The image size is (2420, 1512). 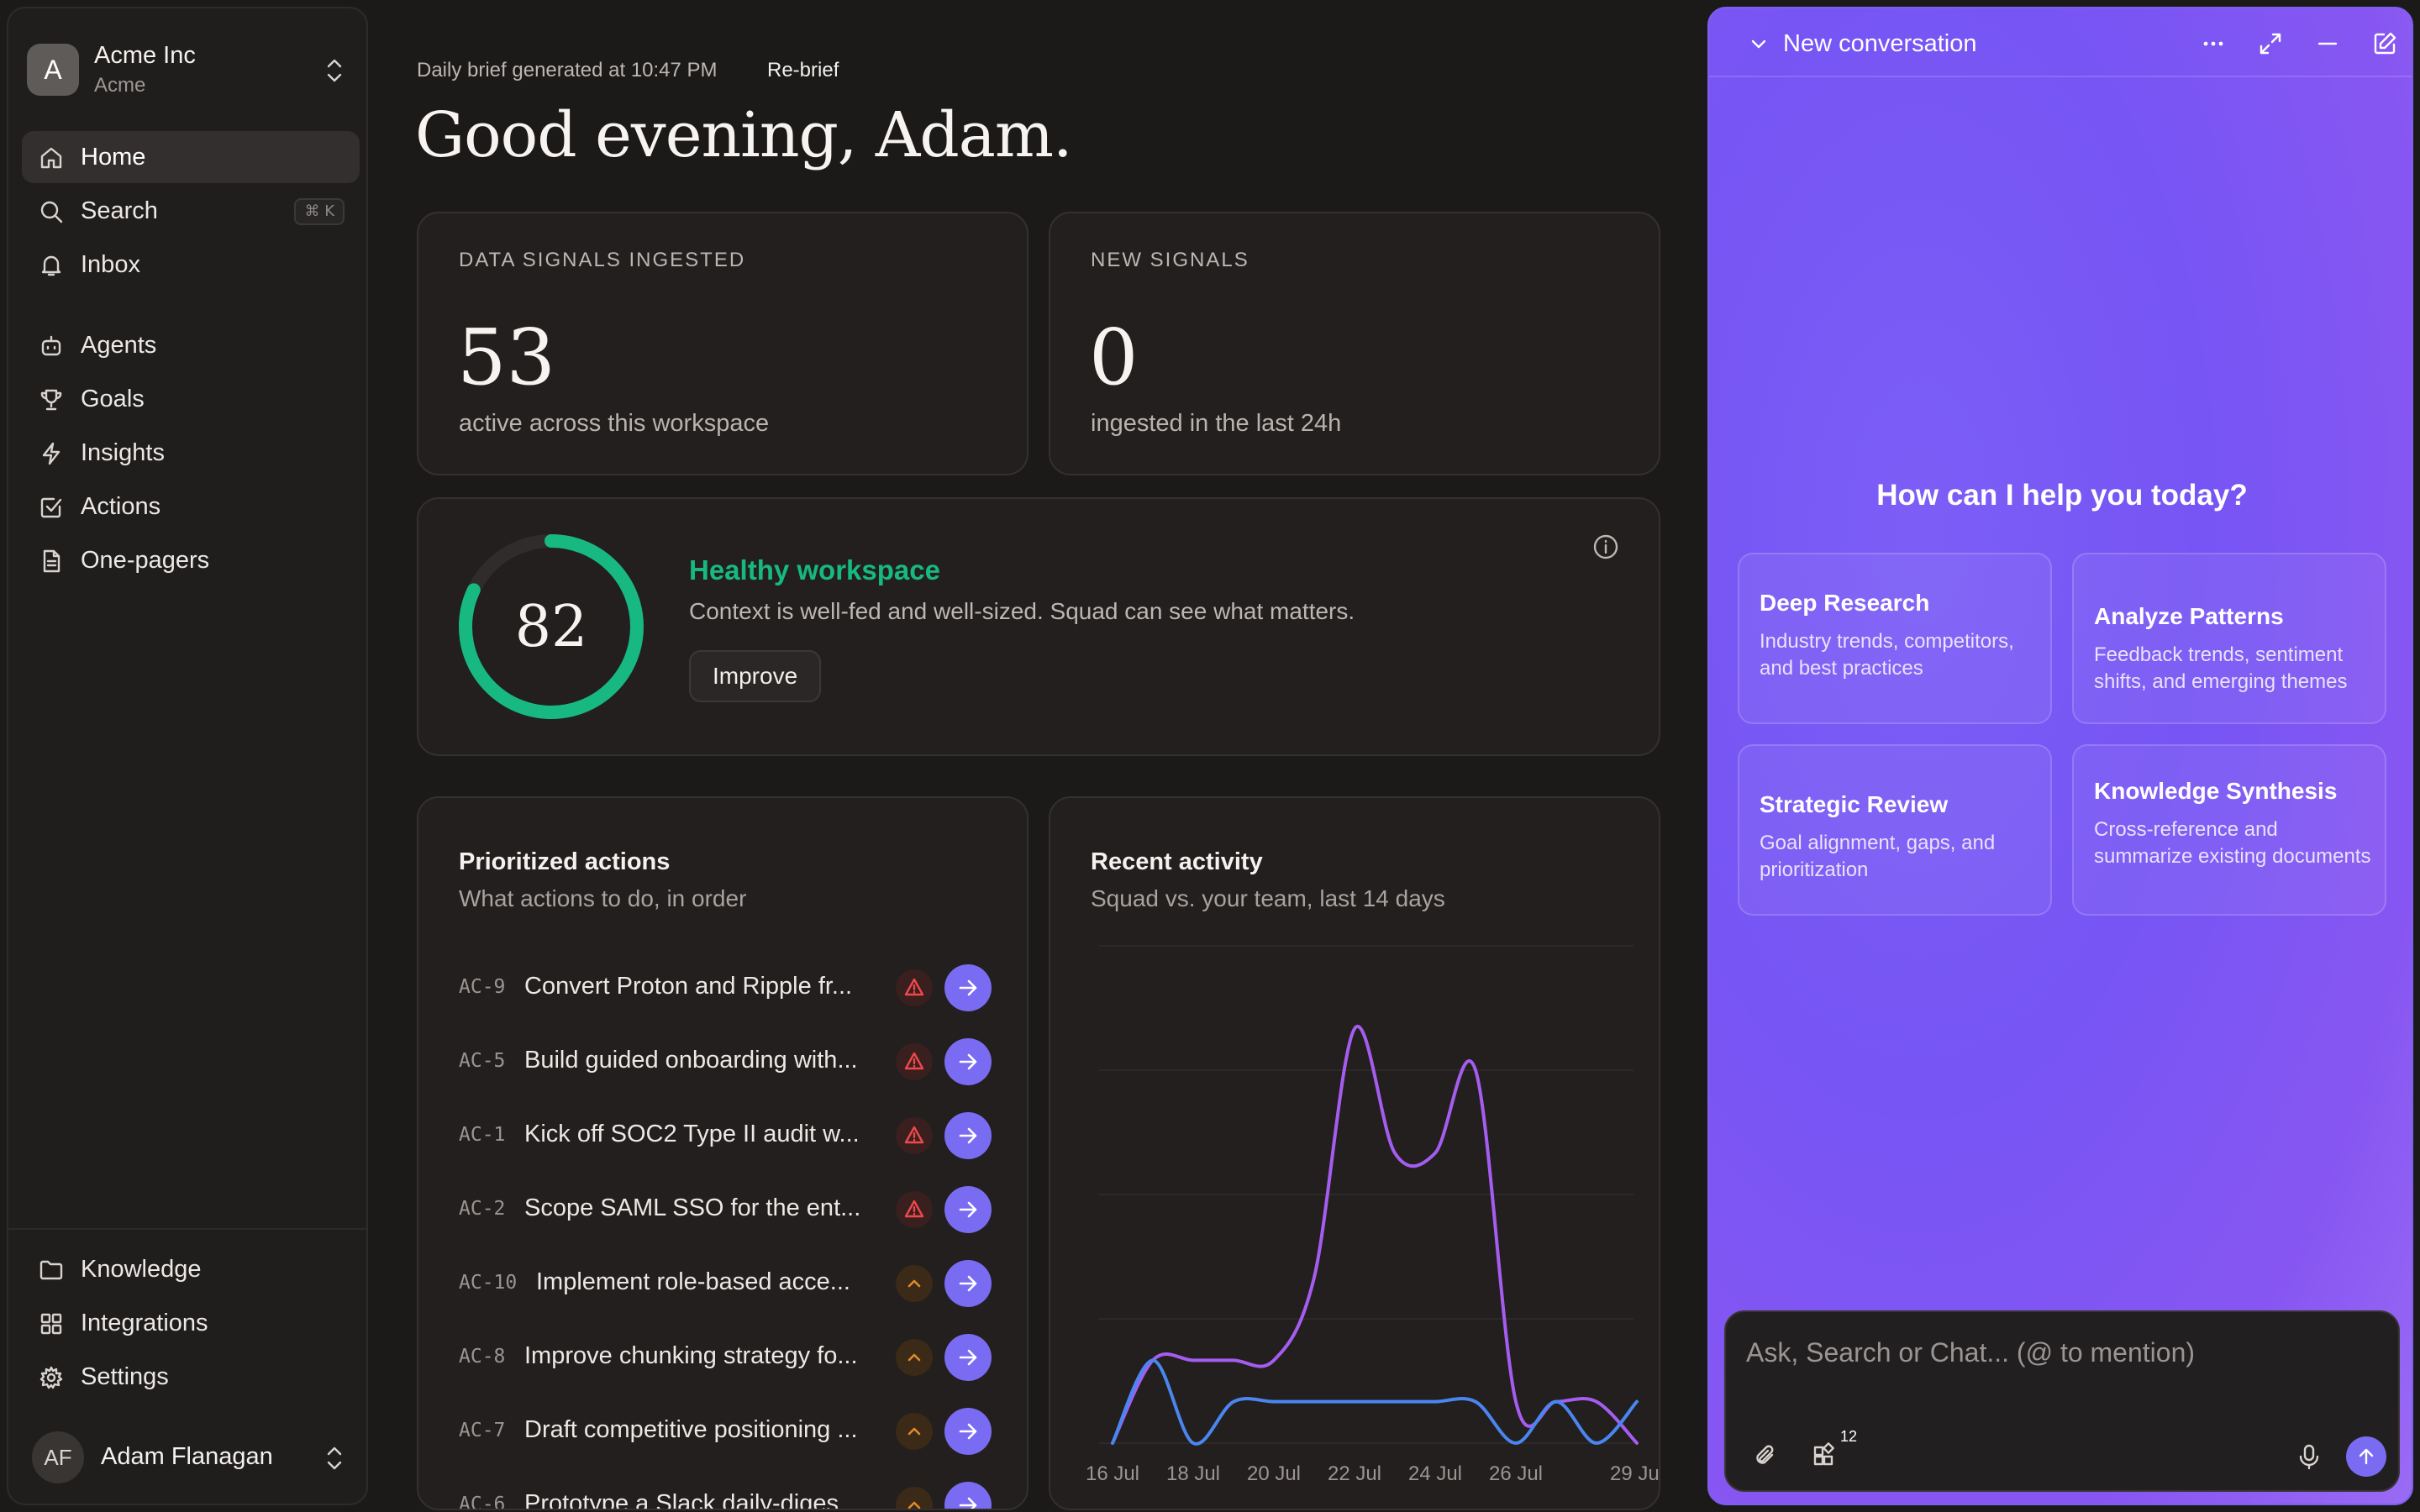 I want to click on workspace-switcher: A Acme Inc Acme, so click(x=189, y=70).